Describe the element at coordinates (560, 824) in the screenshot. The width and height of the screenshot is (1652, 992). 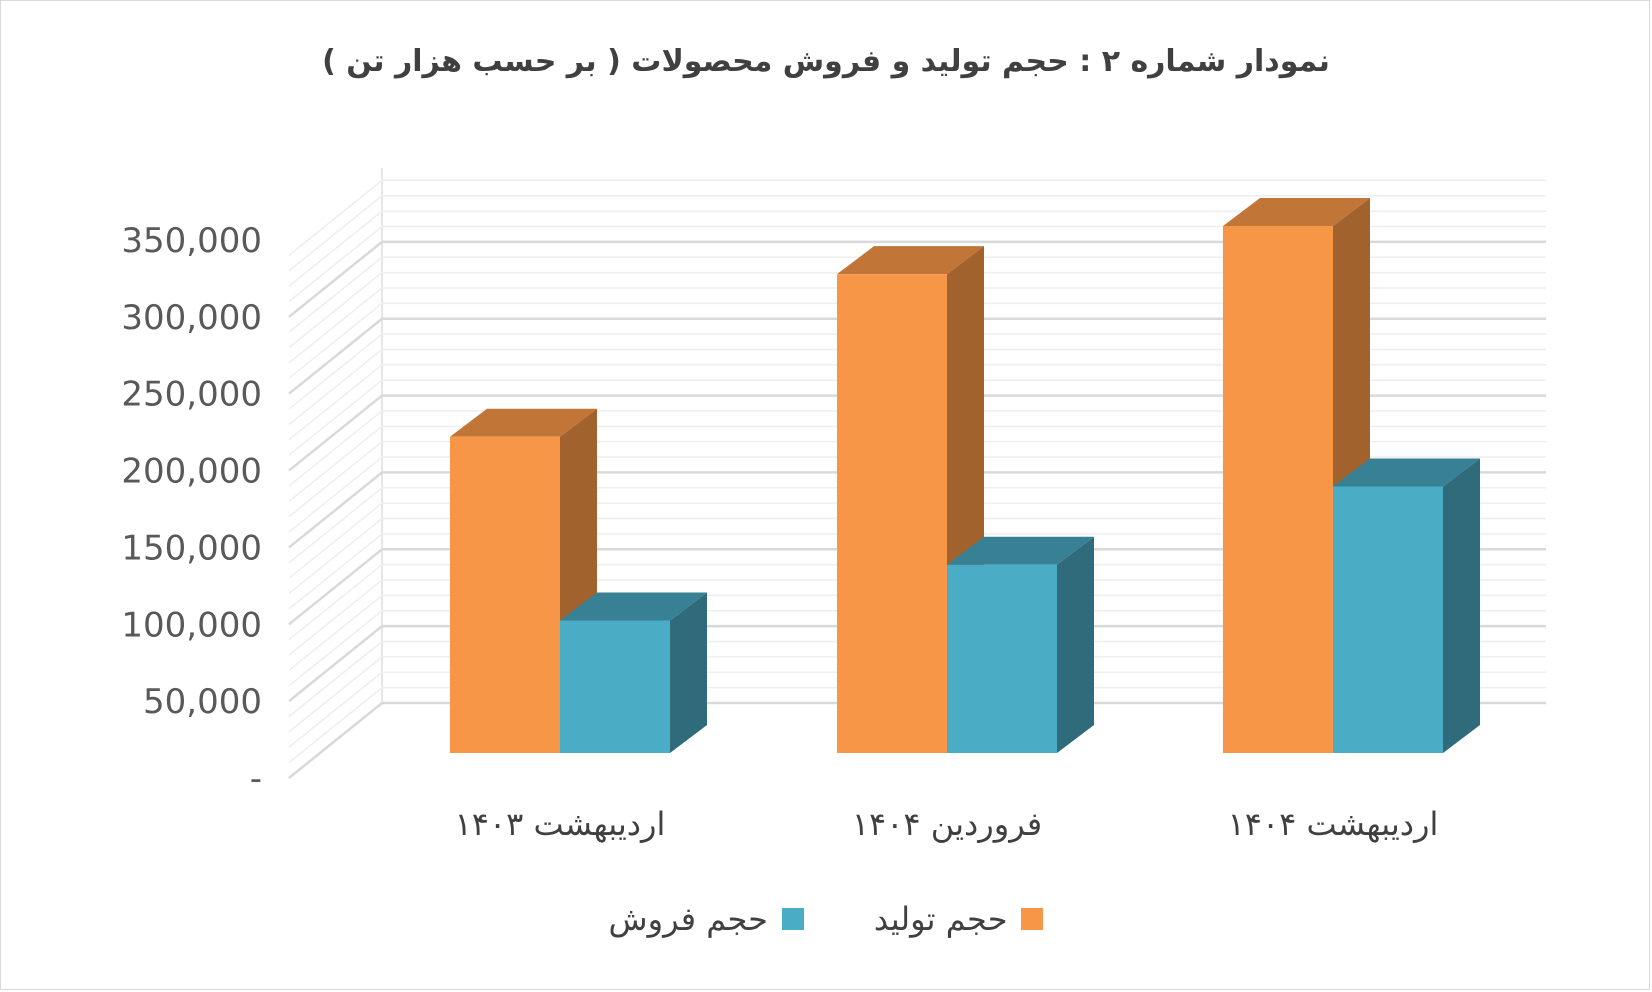
I see `x-tick-label: اردیبهشت ۱۴۰۳` at that location.